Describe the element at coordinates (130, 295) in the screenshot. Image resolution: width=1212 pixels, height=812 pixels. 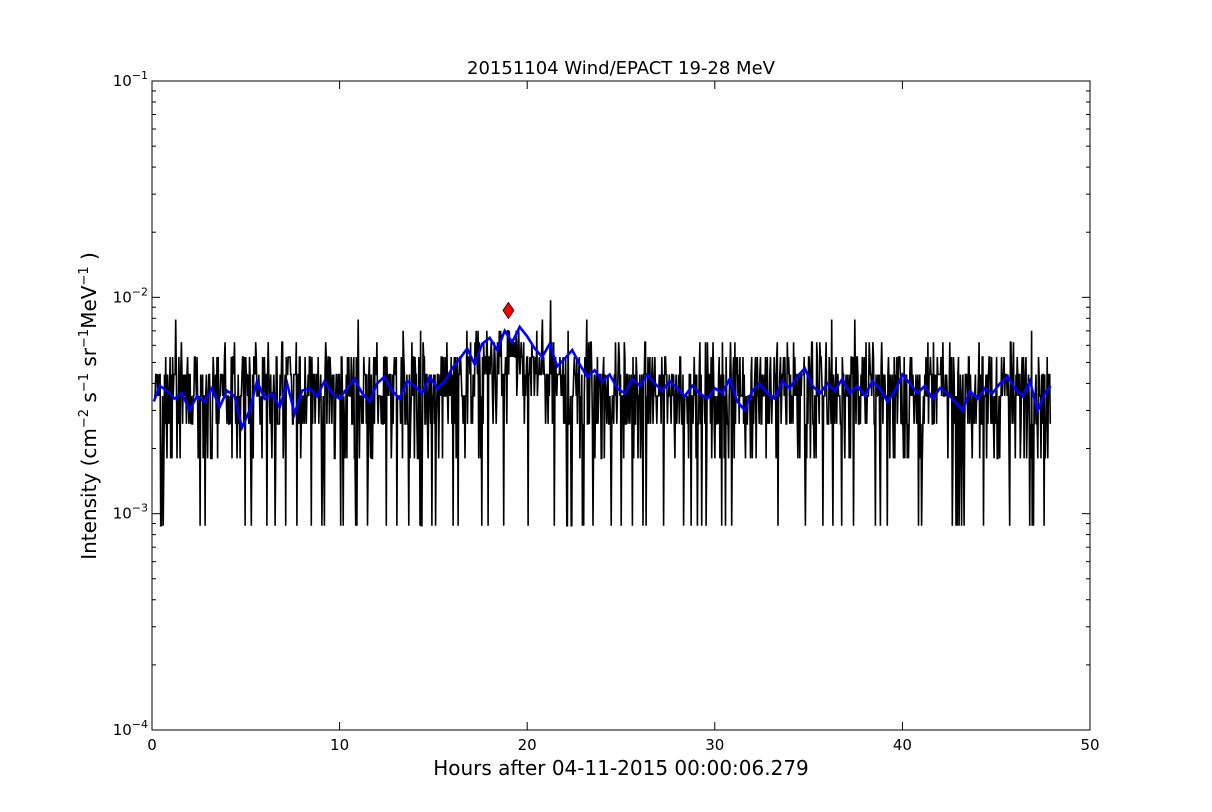
I see `y-tick-label: 10⁻²` at that location.